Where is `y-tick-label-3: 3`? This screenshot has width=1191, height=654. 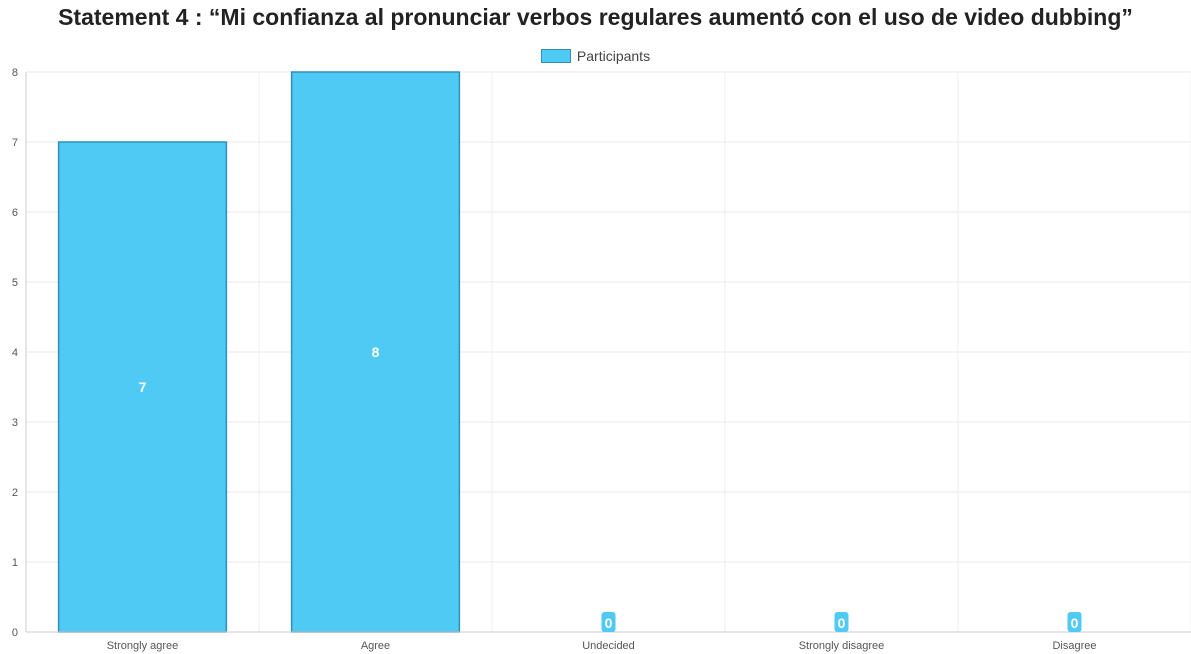
y-tick-label-3: 3 is located at coordinates (15, 423).